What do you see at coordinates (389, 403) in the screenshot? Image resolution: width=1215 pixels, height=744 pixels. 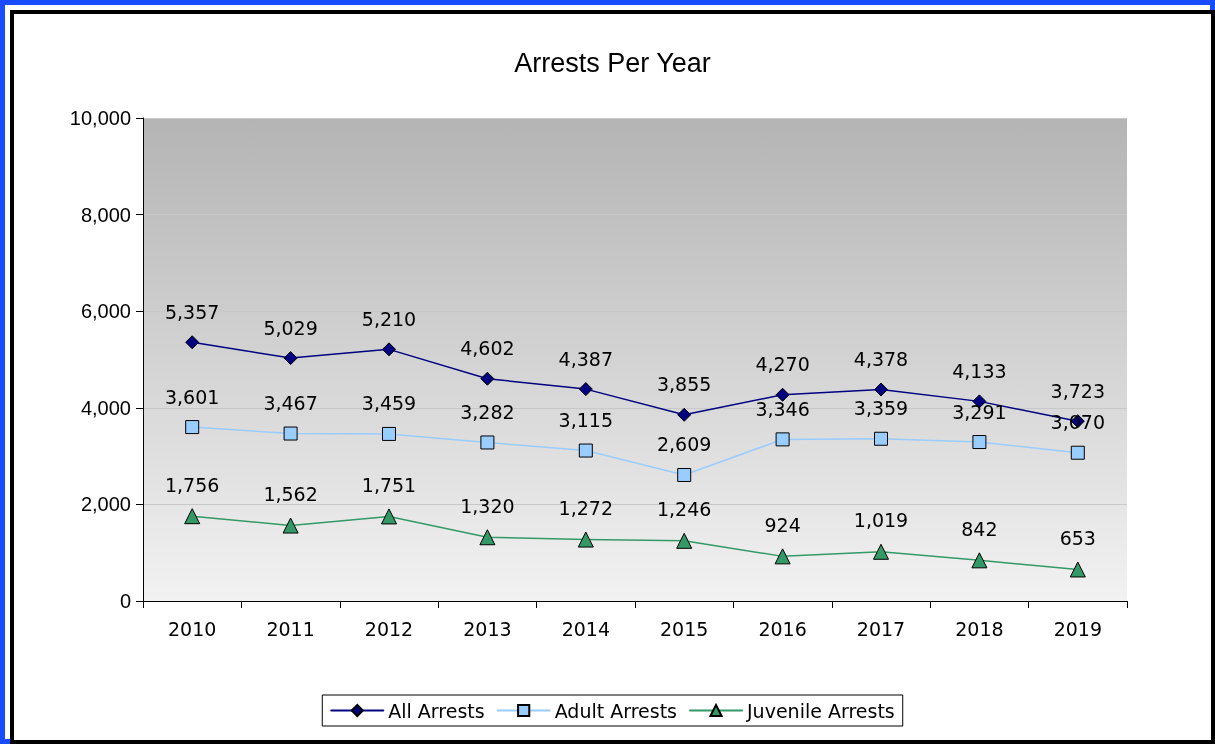 I see `data-label: 3,459` at bounding box center [389, 403].